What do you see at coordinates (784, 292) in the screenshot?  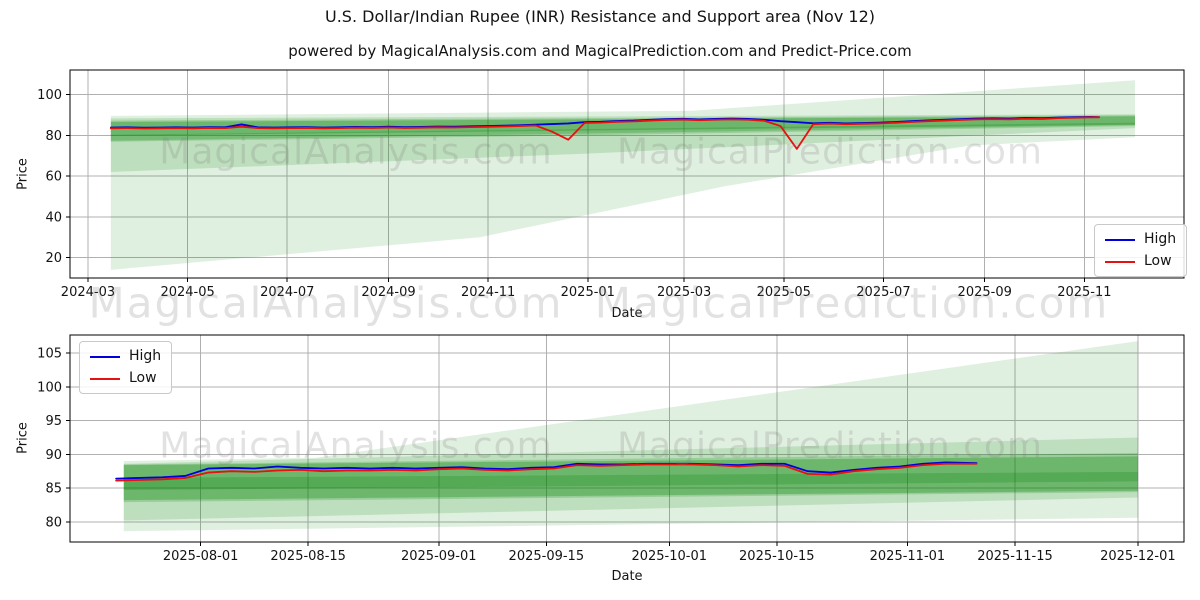 I see `x-tick-label: 2025-05` at bounding box center [784, 292].